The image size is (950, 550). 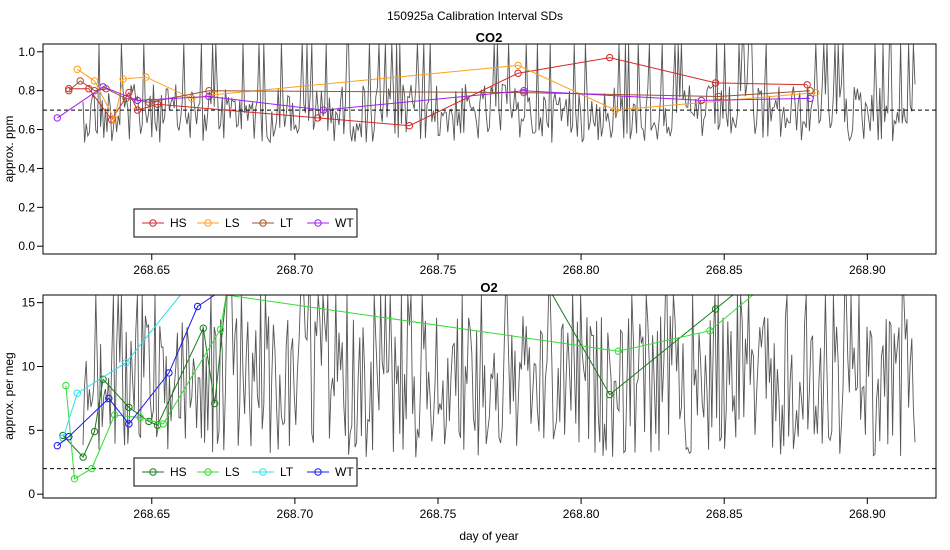 What do you see at coordinates (245, 472) in the screenshot?
I see `o2-legend: HS LS LT WT` at bounding box center [245, 472].